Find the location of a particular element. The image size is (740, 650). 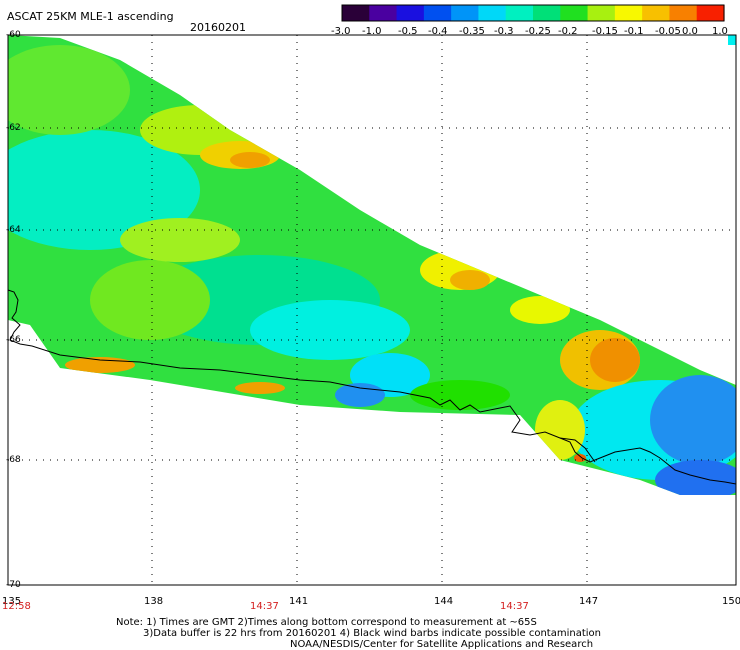

colorbar-label: -0.4 is located at coordinates (438, 31).